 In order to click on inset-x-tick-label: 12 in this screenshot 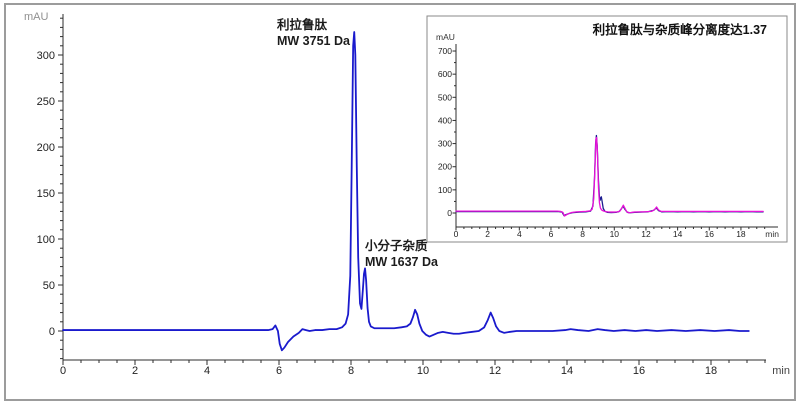, I will do `click(646, 234)`.